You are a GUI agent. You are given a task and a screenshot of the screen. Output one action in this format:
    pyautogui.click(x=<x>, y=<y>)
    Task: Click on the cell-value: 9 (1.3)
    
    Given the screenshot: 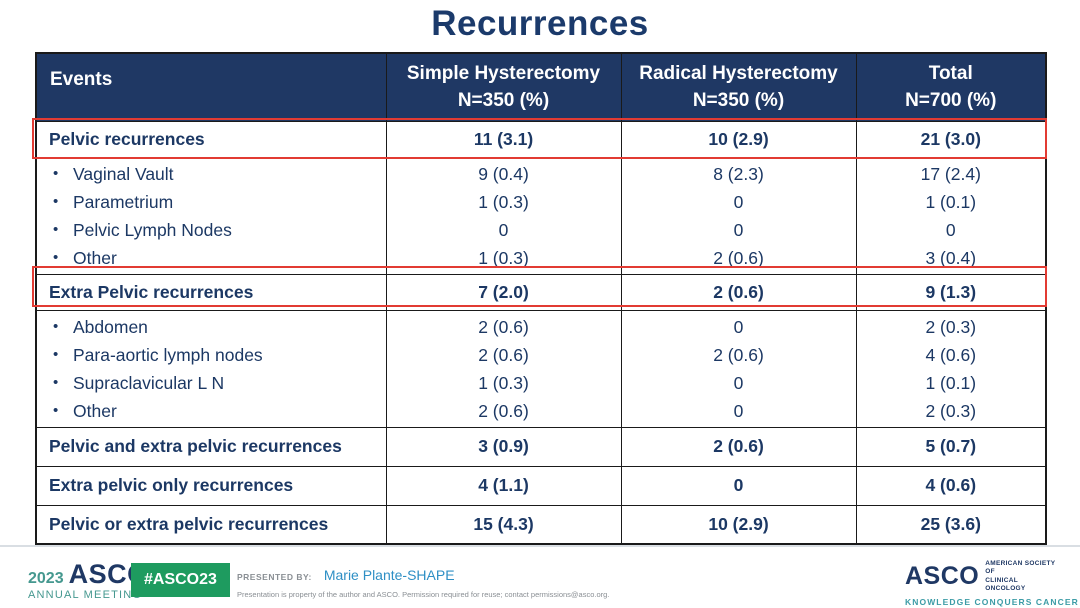 What is the action you would take?
    pyautogui.click(x=951, y=292)
    